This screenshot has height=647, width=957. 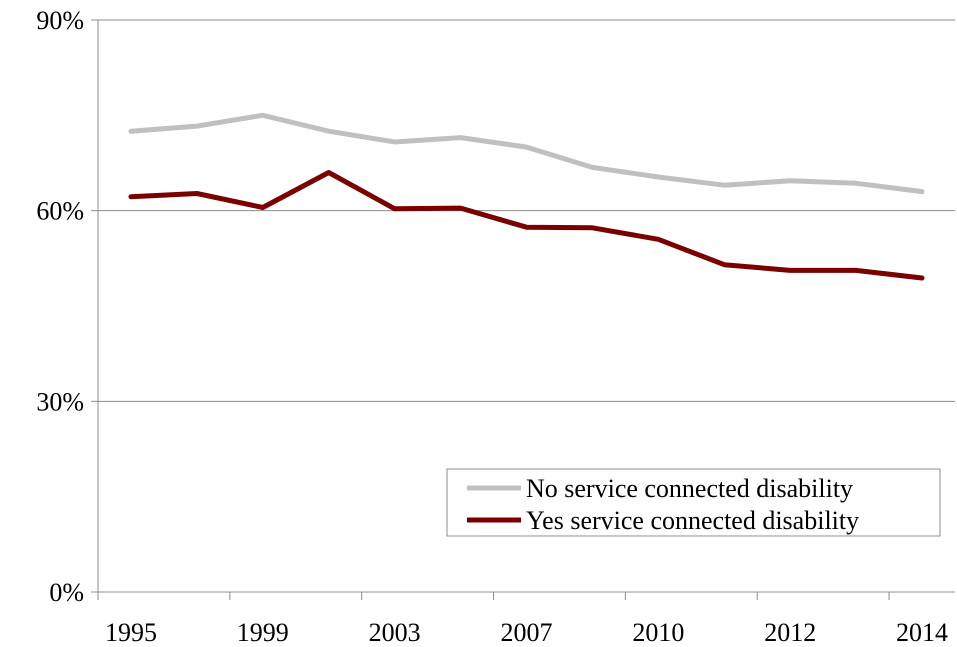 I want to click on y-tick-label: 30%, so click(x=60, y=401).